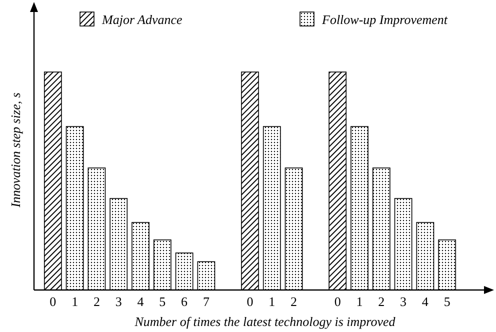  What do you see at coordinates (206, 301) in the screenshot?
I see `x-tick-label: 7` at bounding box center [206, 301].